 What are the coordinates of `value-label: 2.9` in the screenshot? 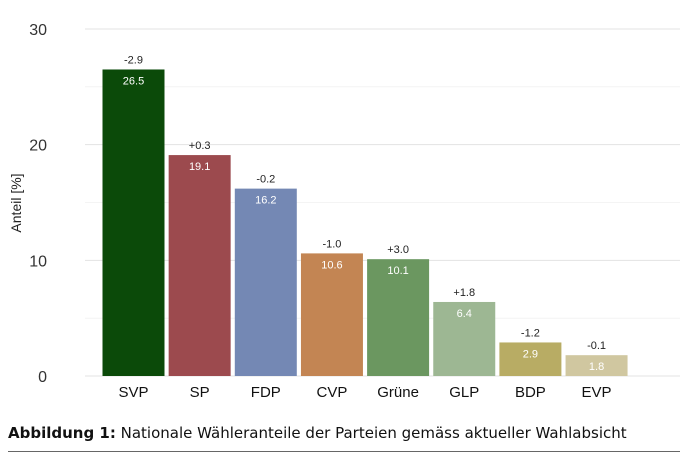 It's located at (530, 354).